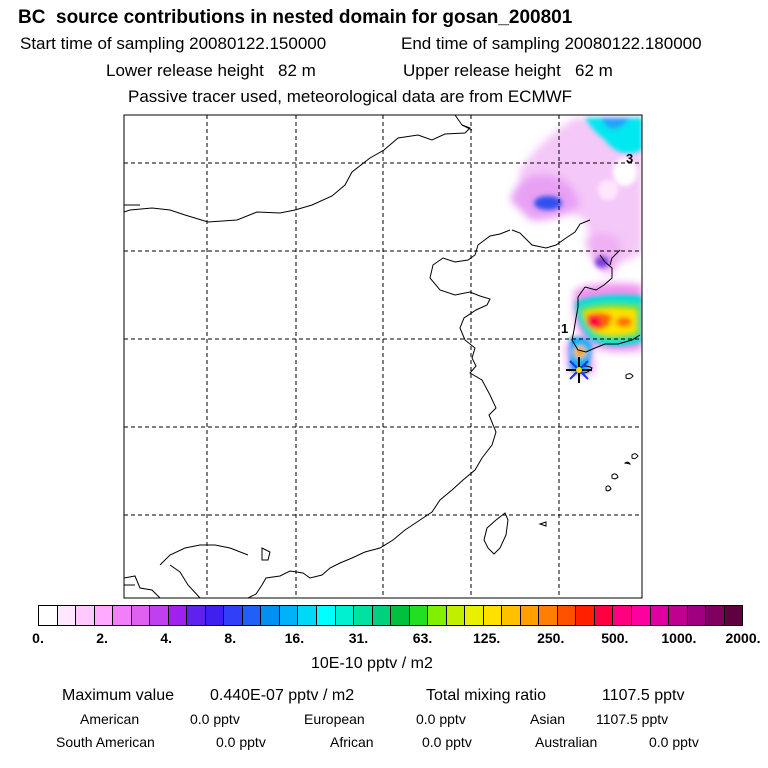  I want to click on total-mixing-label: Total mixing ratio, so click(486, 695).